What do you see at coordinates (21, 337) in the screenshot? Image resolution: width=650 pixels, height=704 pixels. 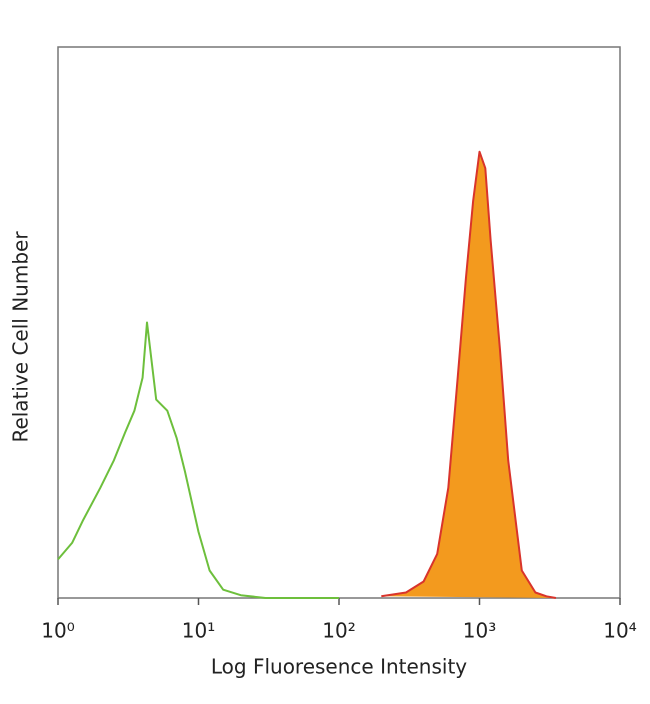 I see `y-axis-label: Relative Cell Number` at bounding box center [21, 337].